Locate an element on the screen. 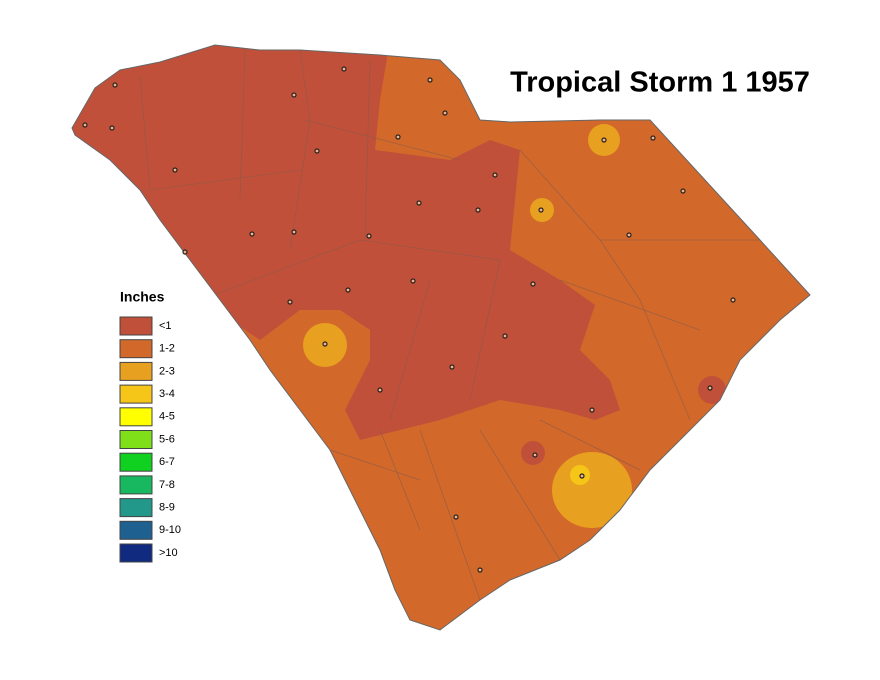 This screenshot has height=680, width=880. legend-label: 1-2 is located at coordinates (167, 349).